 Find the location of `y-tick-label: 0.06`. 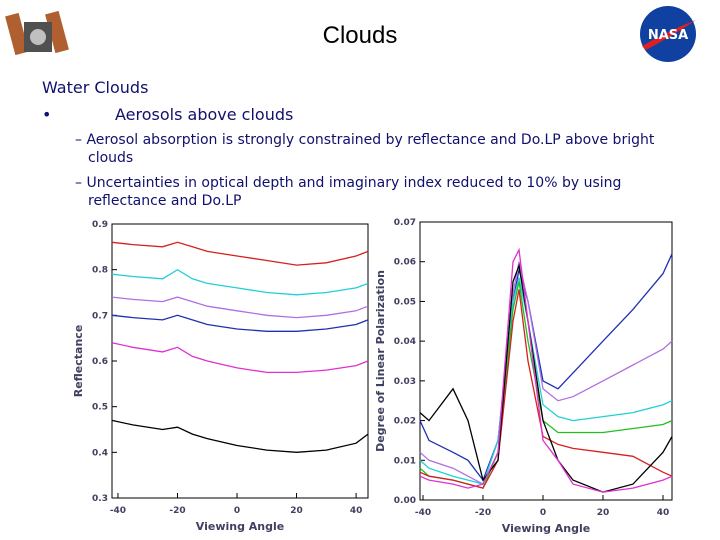

y-tick-label: 0.06 is located at coordinates (405, 263).